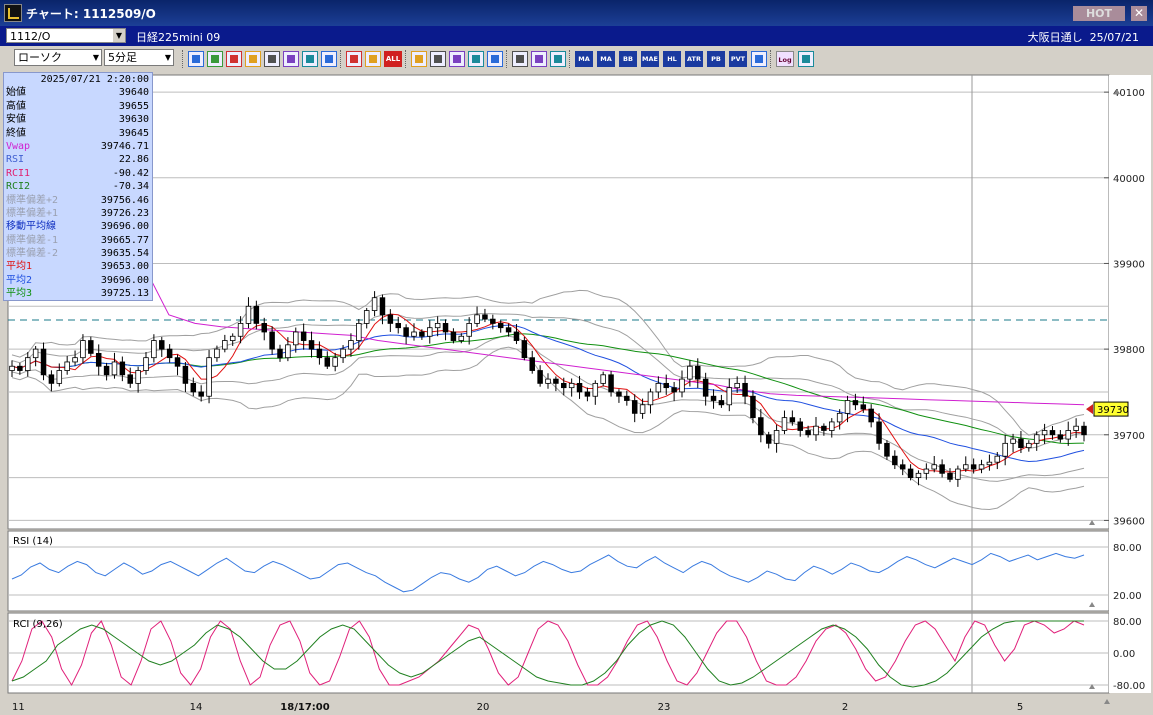 The width and height of the screenshot is (1153, 715). Describe the element at coordinates (759, 59) in the screenshot. I see `window-frame-icon` at that location.